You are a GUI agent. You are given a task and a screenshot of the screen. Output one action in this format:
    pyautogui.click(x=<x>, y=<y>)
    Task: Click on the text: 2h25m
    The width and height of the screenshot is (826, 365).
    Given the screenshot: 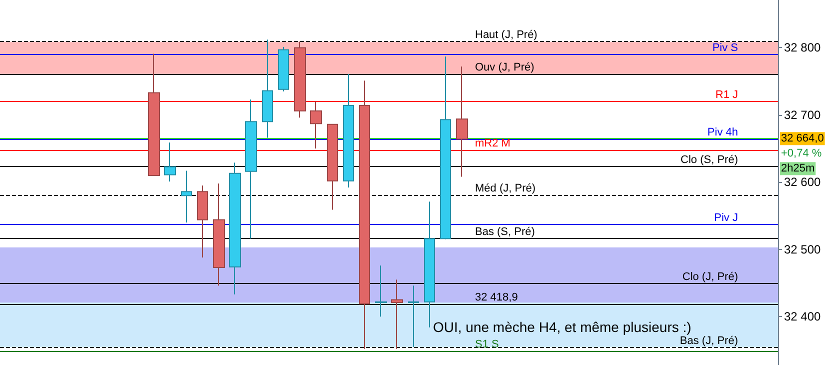 What is the action you would take?
    pyautogui.click(x=798, y=168)
    